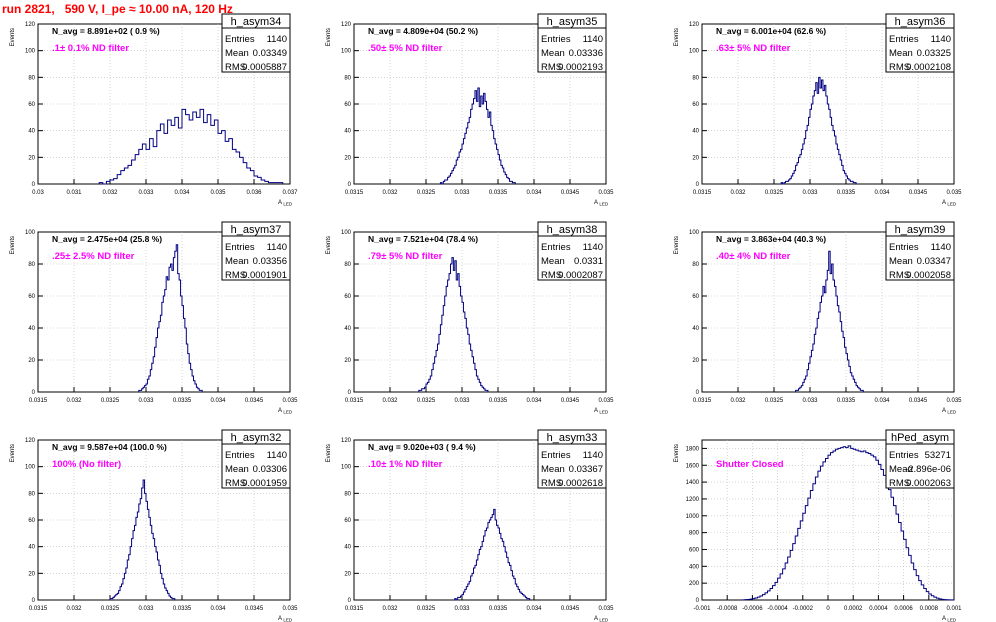 The height and width of the screenshot is (622, 996). I want to click on y-tick-label: 1600, so click(693, 466).